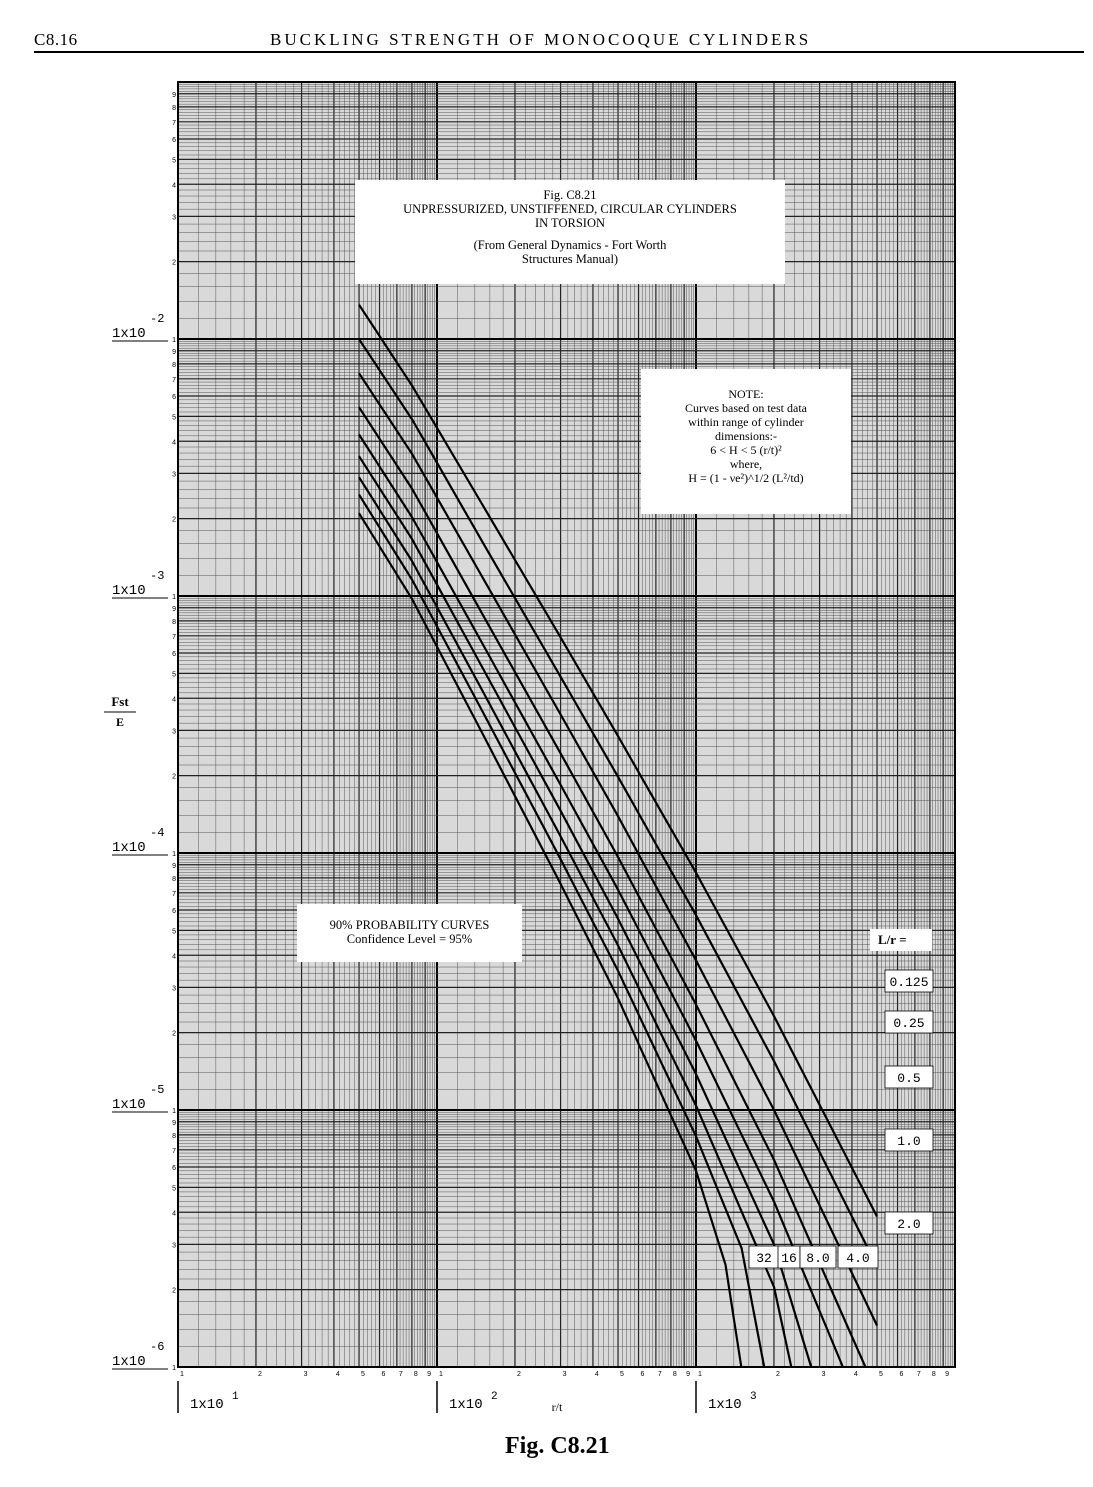 This screenshot has width=1093, height=1487. I want to click on probability-title: 90% PROBABILITY CURVES, so click(409, 925).